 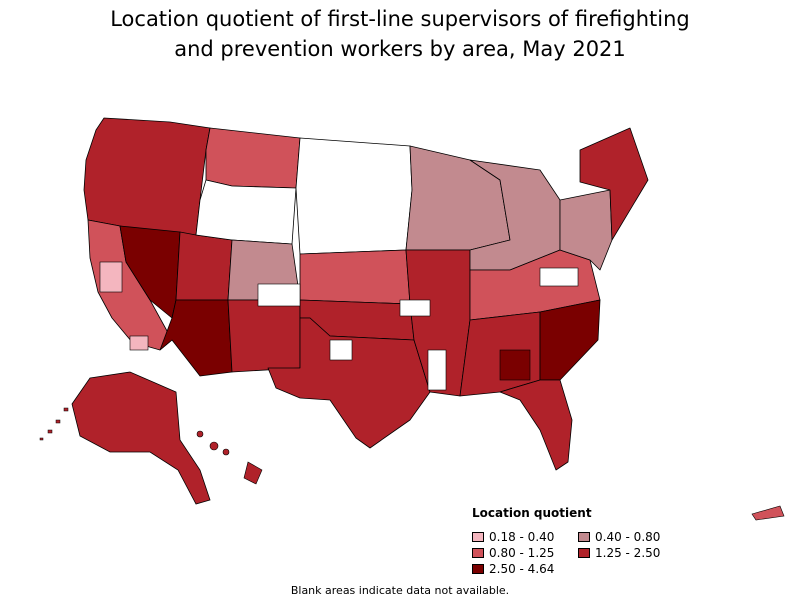 What do you see at coordinates (253, 158) in the screenshot?
I see `region-montana` at bounding box center [253, 158].